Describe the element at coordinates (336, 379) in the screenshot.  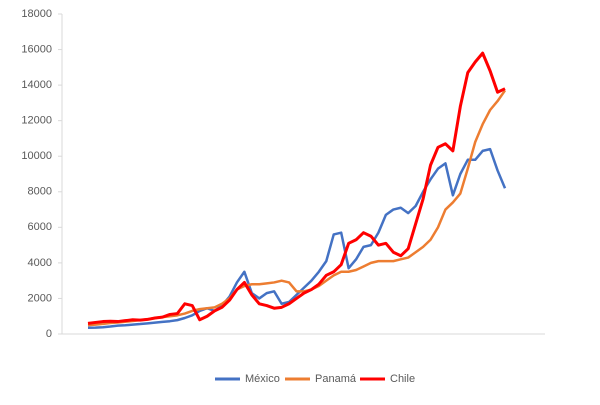
I see `legend-label: Panamá` at that location.